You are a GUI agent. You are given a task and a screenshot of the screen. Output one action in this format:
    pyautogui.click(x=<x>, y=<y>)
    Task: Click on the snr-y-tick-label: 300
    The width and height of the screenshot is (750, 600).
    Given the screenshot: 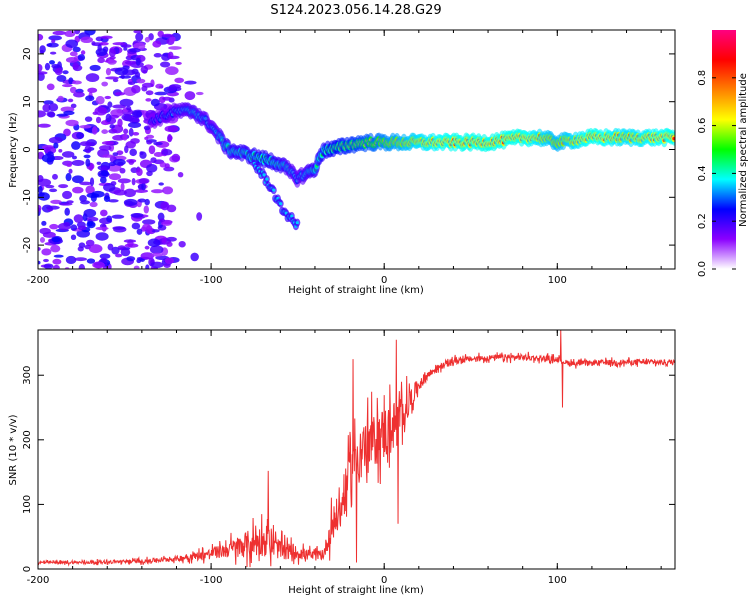 What is the action you would take?
    pyautogui.click(x=27, y=375)
    